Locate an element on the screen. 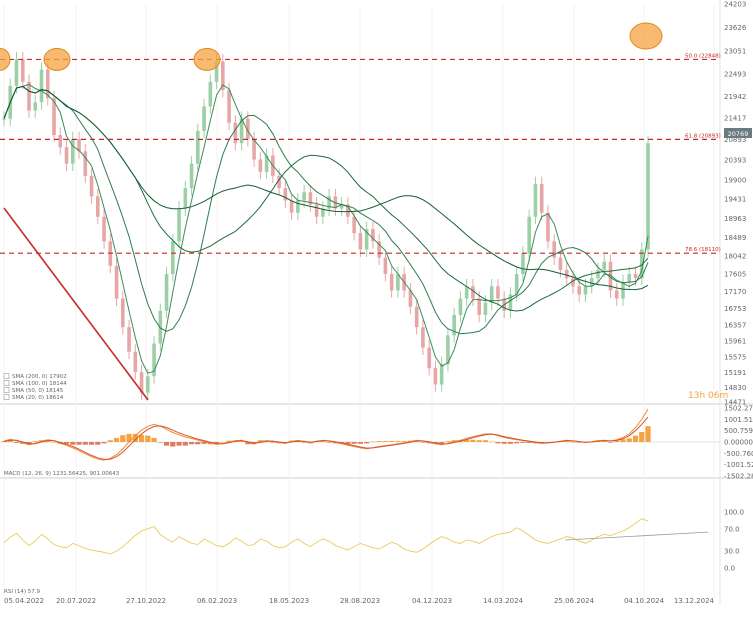  rsi-y-axis: 100.0 70.0 30.0 0.0 is located at coordinates (734, 541).